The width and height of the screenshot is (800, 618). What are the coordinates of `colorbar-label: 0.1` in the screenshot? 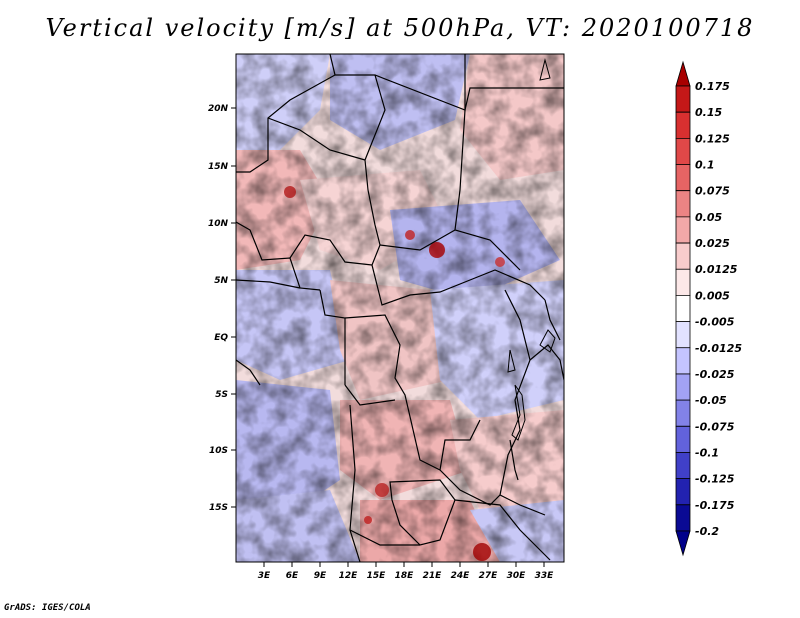 It's located at (705, 165).